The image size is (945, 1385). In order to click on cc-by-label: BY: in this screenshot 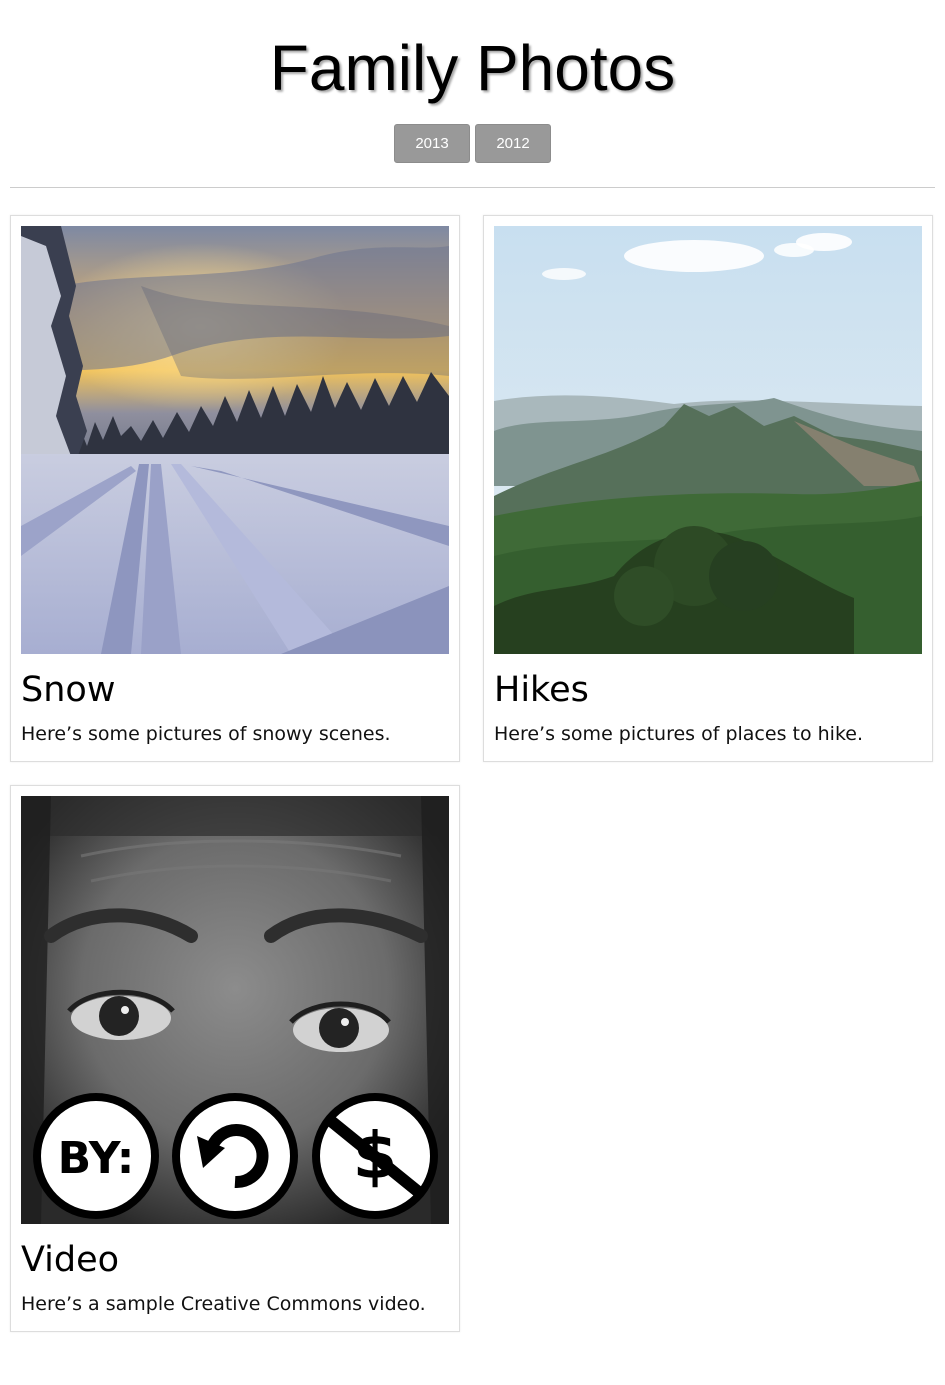, I will do `click(96, 1158)`.